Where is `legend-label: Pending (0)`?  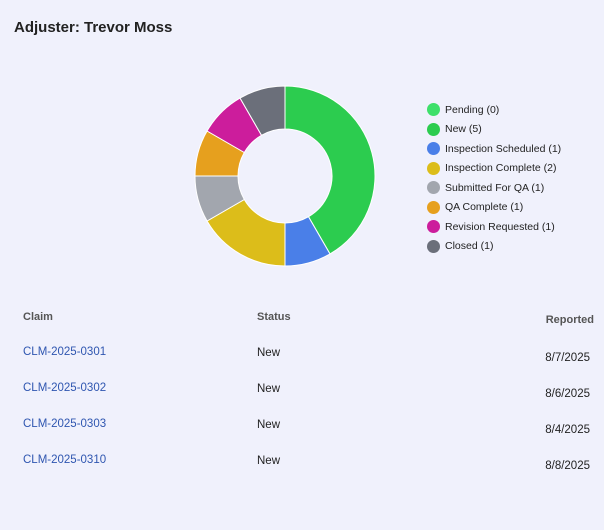
legend-label: Pending (0) is located at coordinates (472, 109).